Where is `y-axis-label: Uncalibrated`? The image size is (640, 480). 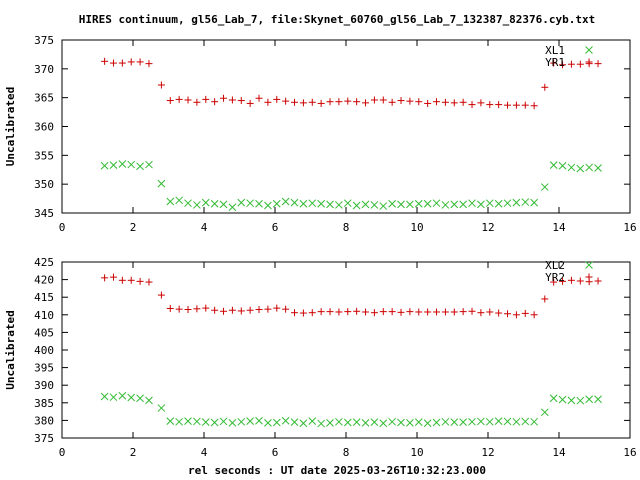 y-axis-label: Uncalibrated is located at coordinates (10, 126).